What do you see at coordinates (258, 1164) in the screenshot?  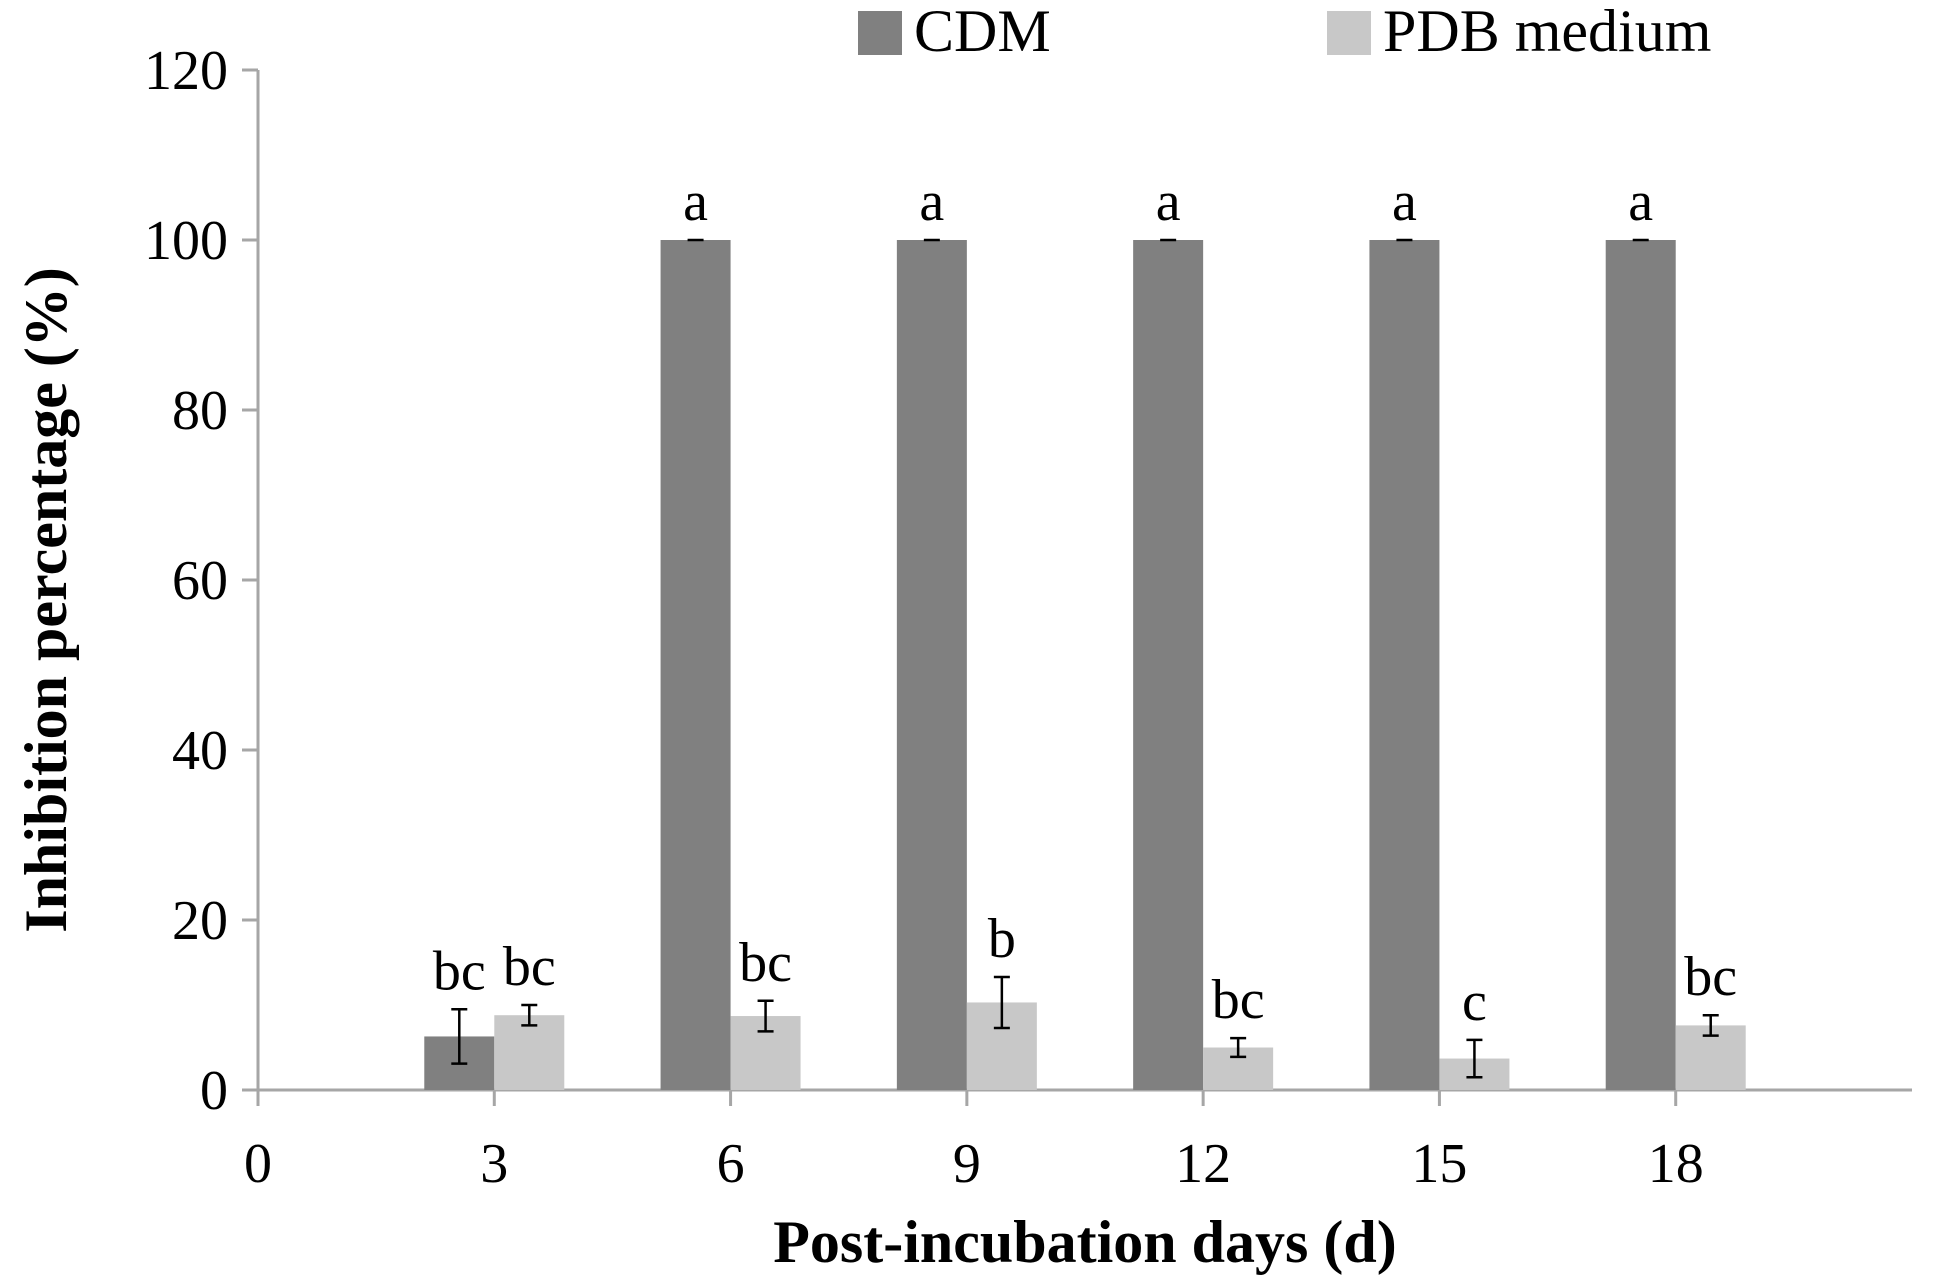 I see `x-tick-label: 0` at bounding box center [258, 1164].